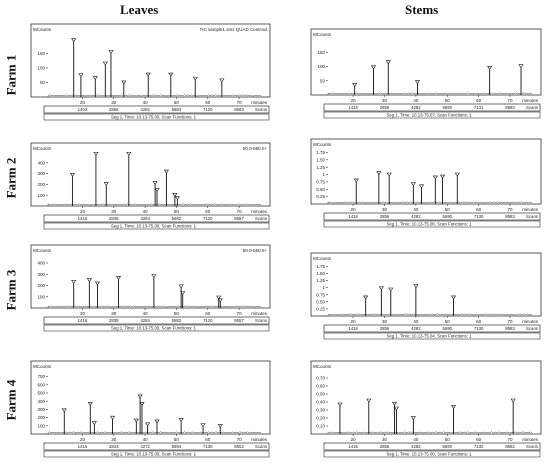 This screenshot has width=550, height=466. Describe the element at coordinates (240, 102) in the screenshot. I see `x-tick-label: 70` at that location.